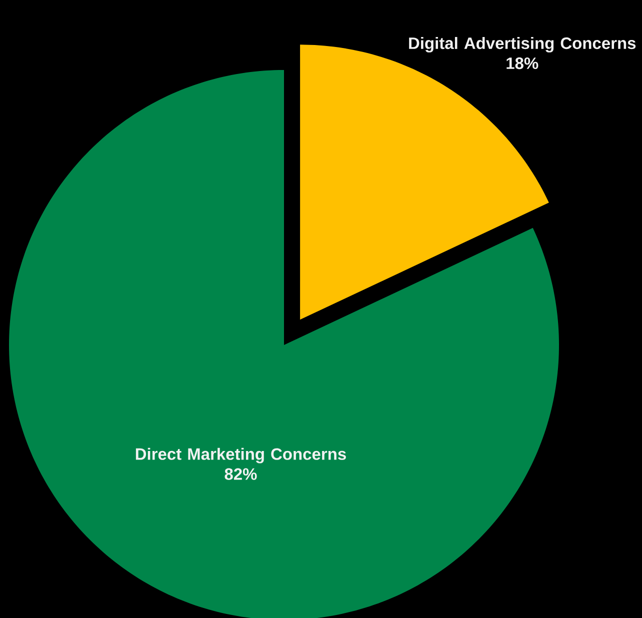 The width and height of the screenshot is (642, 618). I want to click on slice-label: Digital Advertising Concerns, so click(522, 44).